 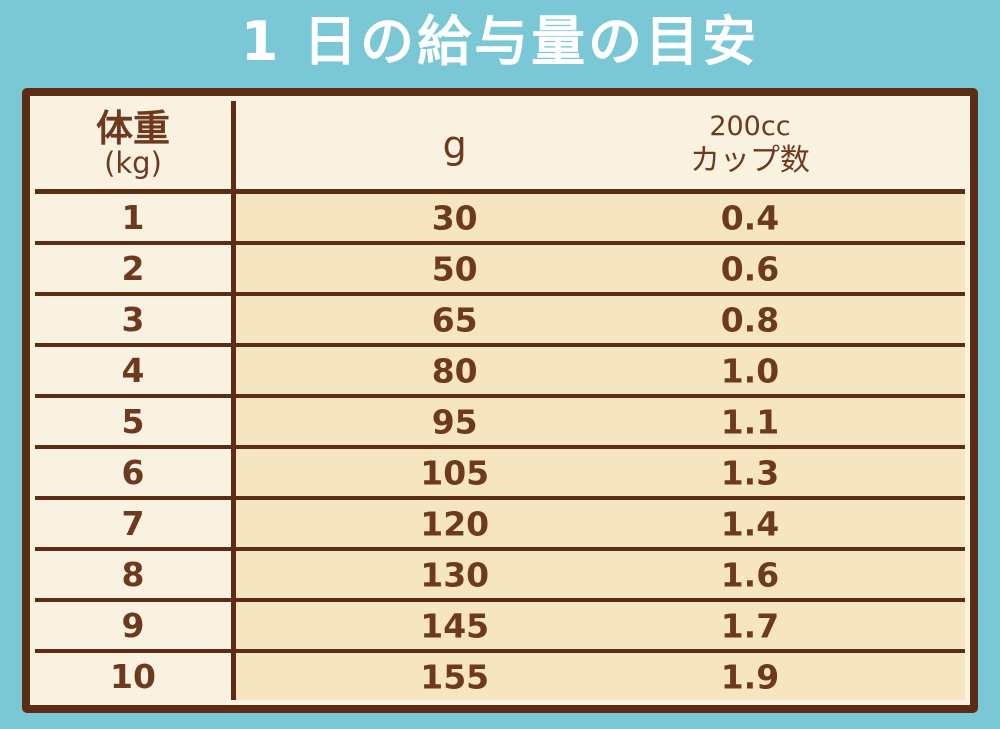 What do you see at coordinates (750, 217) in the screenshot?
I see `cups-value: 0.4` at bounding box center [750, 217].